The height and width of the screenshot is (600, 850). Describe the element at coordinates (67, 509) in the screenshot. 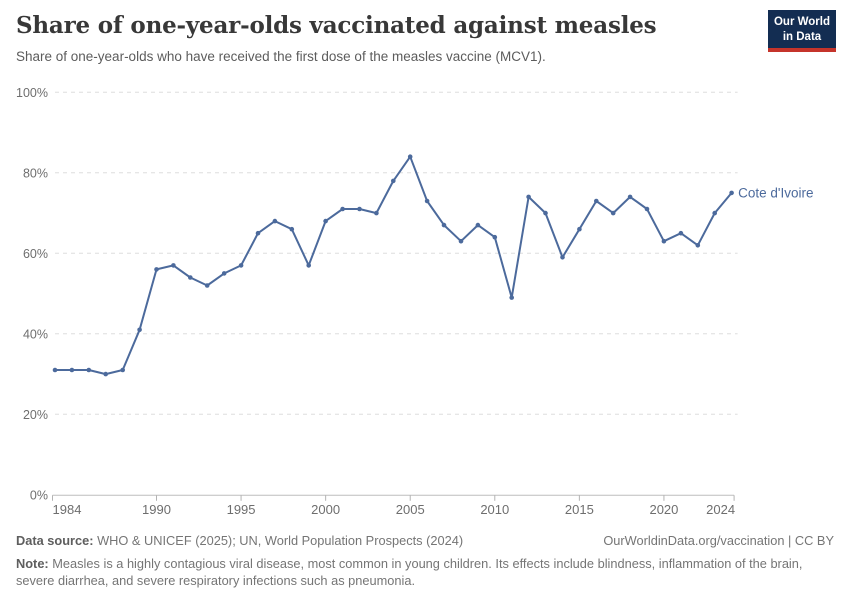

I see `x-tick-label: 1984` at that location.